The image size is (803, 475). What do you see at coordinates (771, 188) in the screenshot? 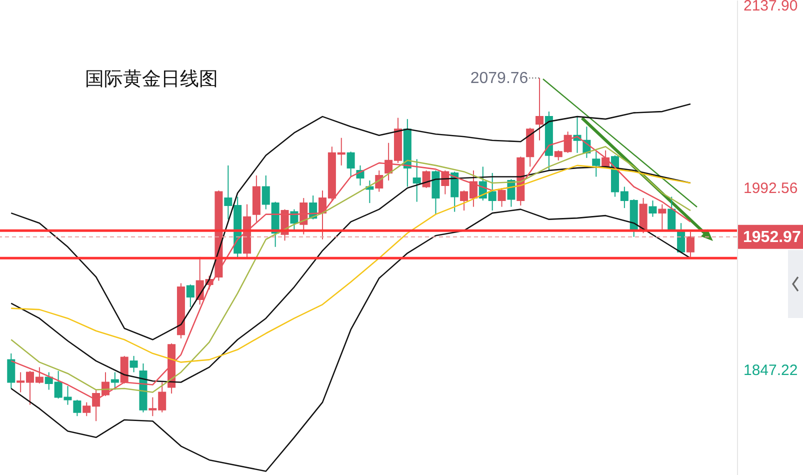
I see `y-tick-label: 1992.56` at bounding box center [771, 188].